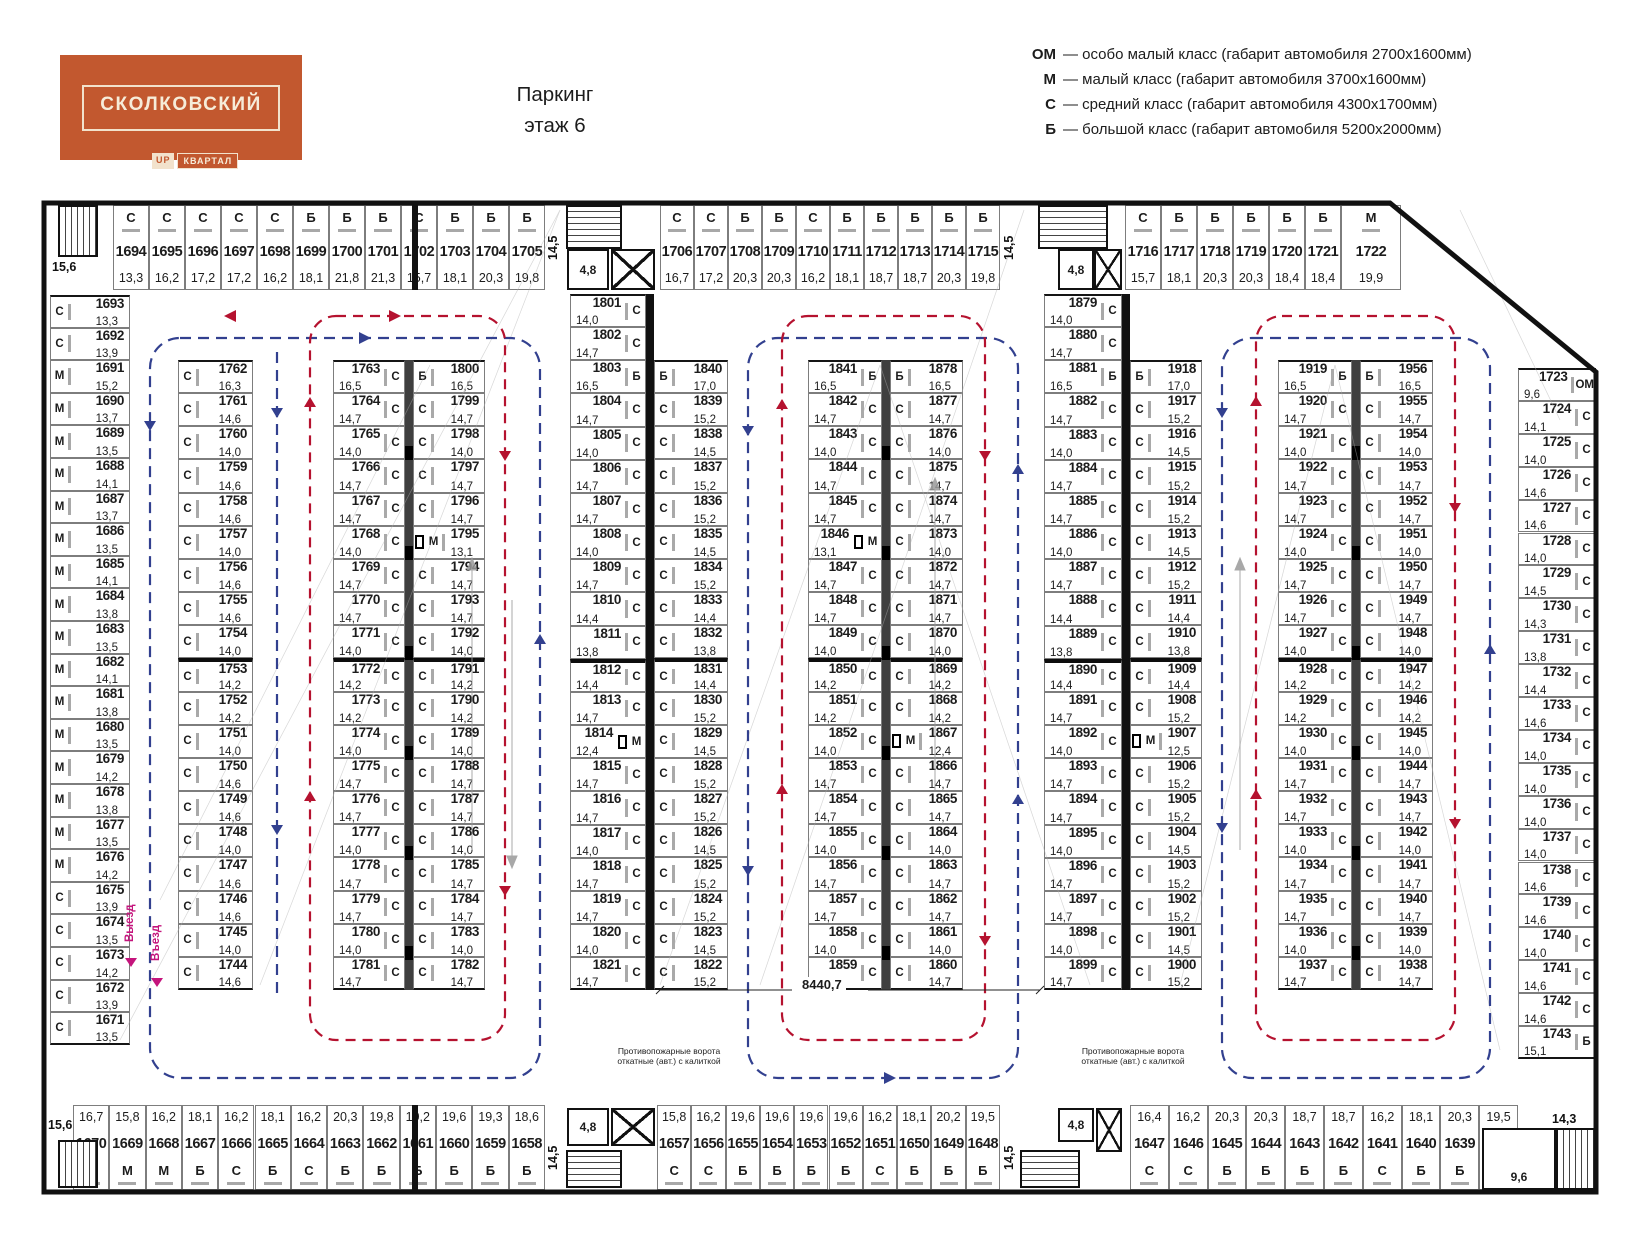 This screenshot has height=1238, width=1638. I want to click on parking-spot-1815: 1815 14,7 С, so click(608, 775).